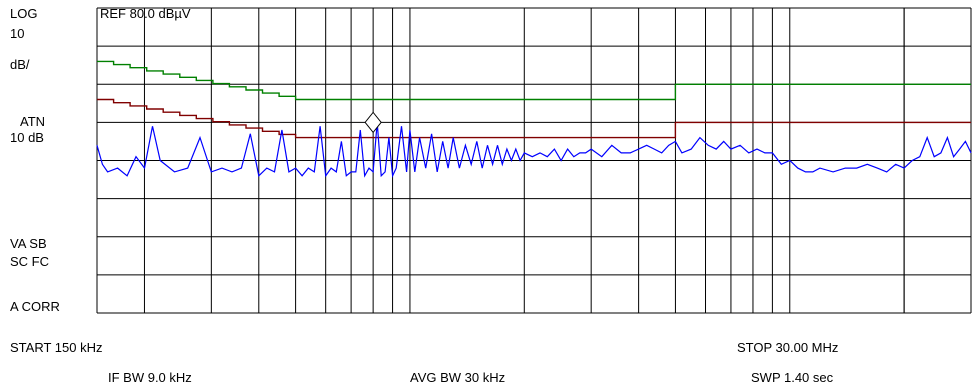  Describe the element at coordinates (33, 121) in the screenshot. I see `attenuation-title-label: ATN` at that location.